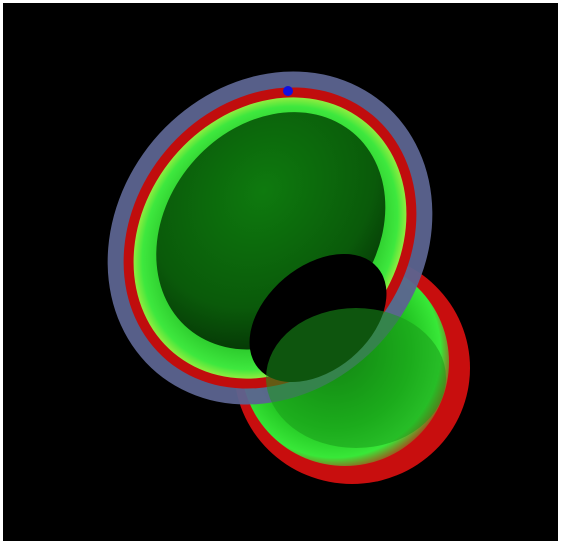 Image resolution: width=561 pixels, height=545 pixels. I want to click on marker-dot, so click(288, 91).